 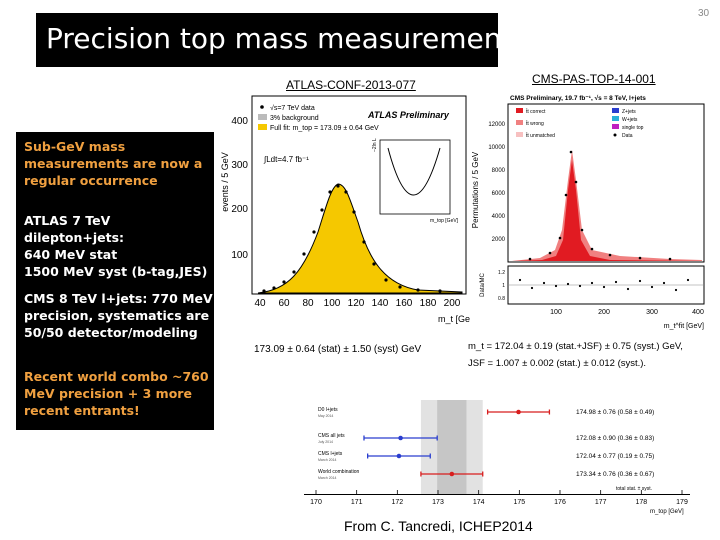 I want to click on combo-row-value: 172.04 ± 0.77 (0.19 ± 0.75), so click(x=615, y=456).